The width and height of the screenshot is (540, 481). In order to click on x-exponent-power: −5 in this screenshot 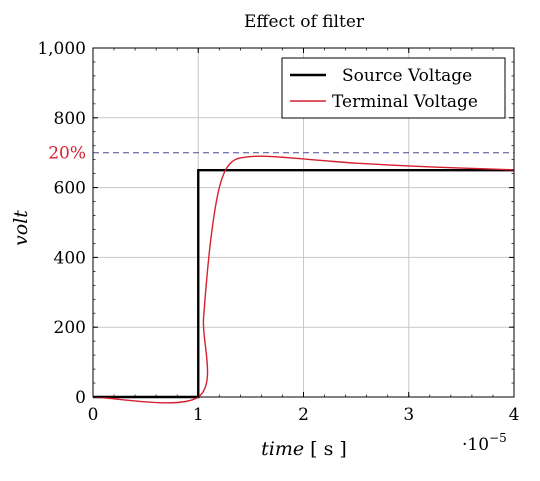, I will do `click(498, 438)`.